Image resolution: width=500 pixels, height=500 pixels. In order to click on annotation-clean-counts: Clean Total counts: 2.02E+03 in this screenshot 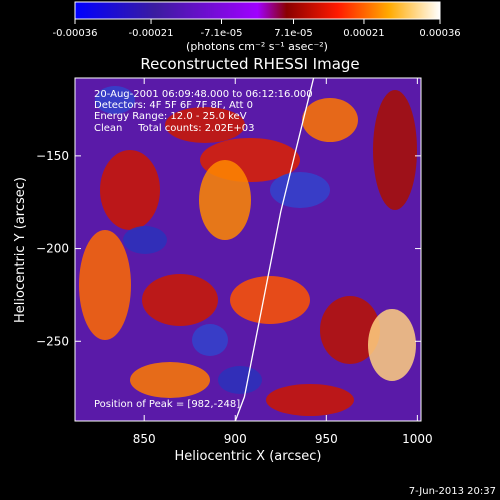, I will do `click(174, 128)`.